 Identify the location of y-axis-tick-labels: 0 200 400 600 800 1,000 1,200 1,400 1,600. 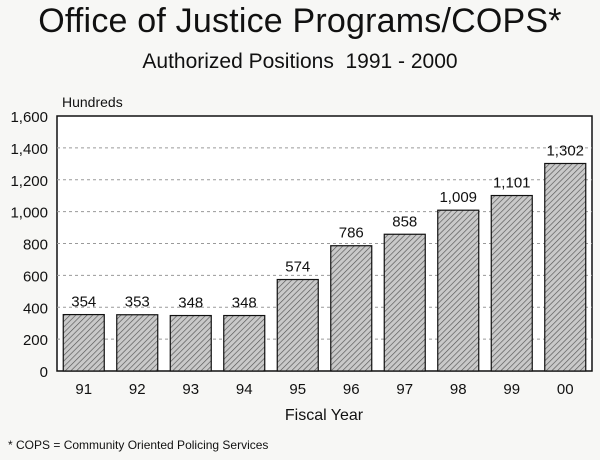
(29, 245).